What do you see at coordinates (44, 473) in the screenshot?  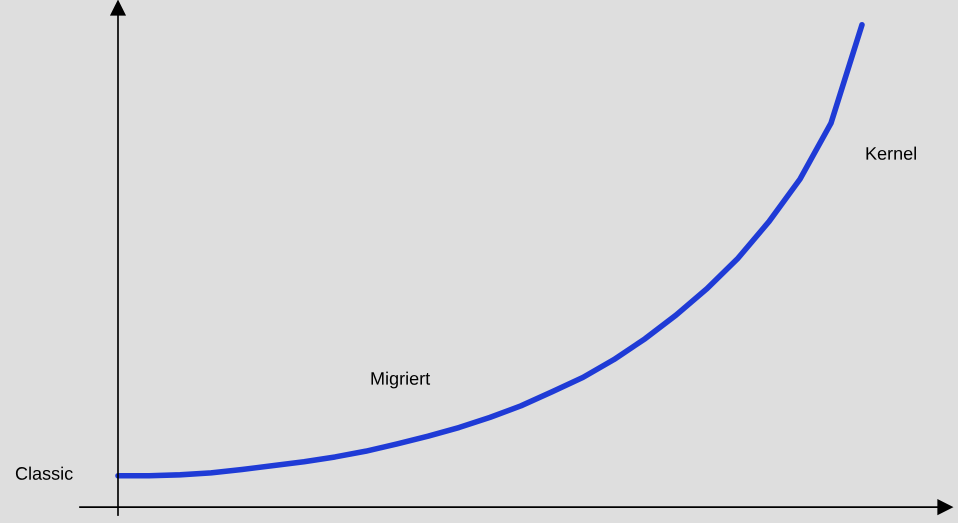 I see `text: Classic` at bounding box center [44, 473].